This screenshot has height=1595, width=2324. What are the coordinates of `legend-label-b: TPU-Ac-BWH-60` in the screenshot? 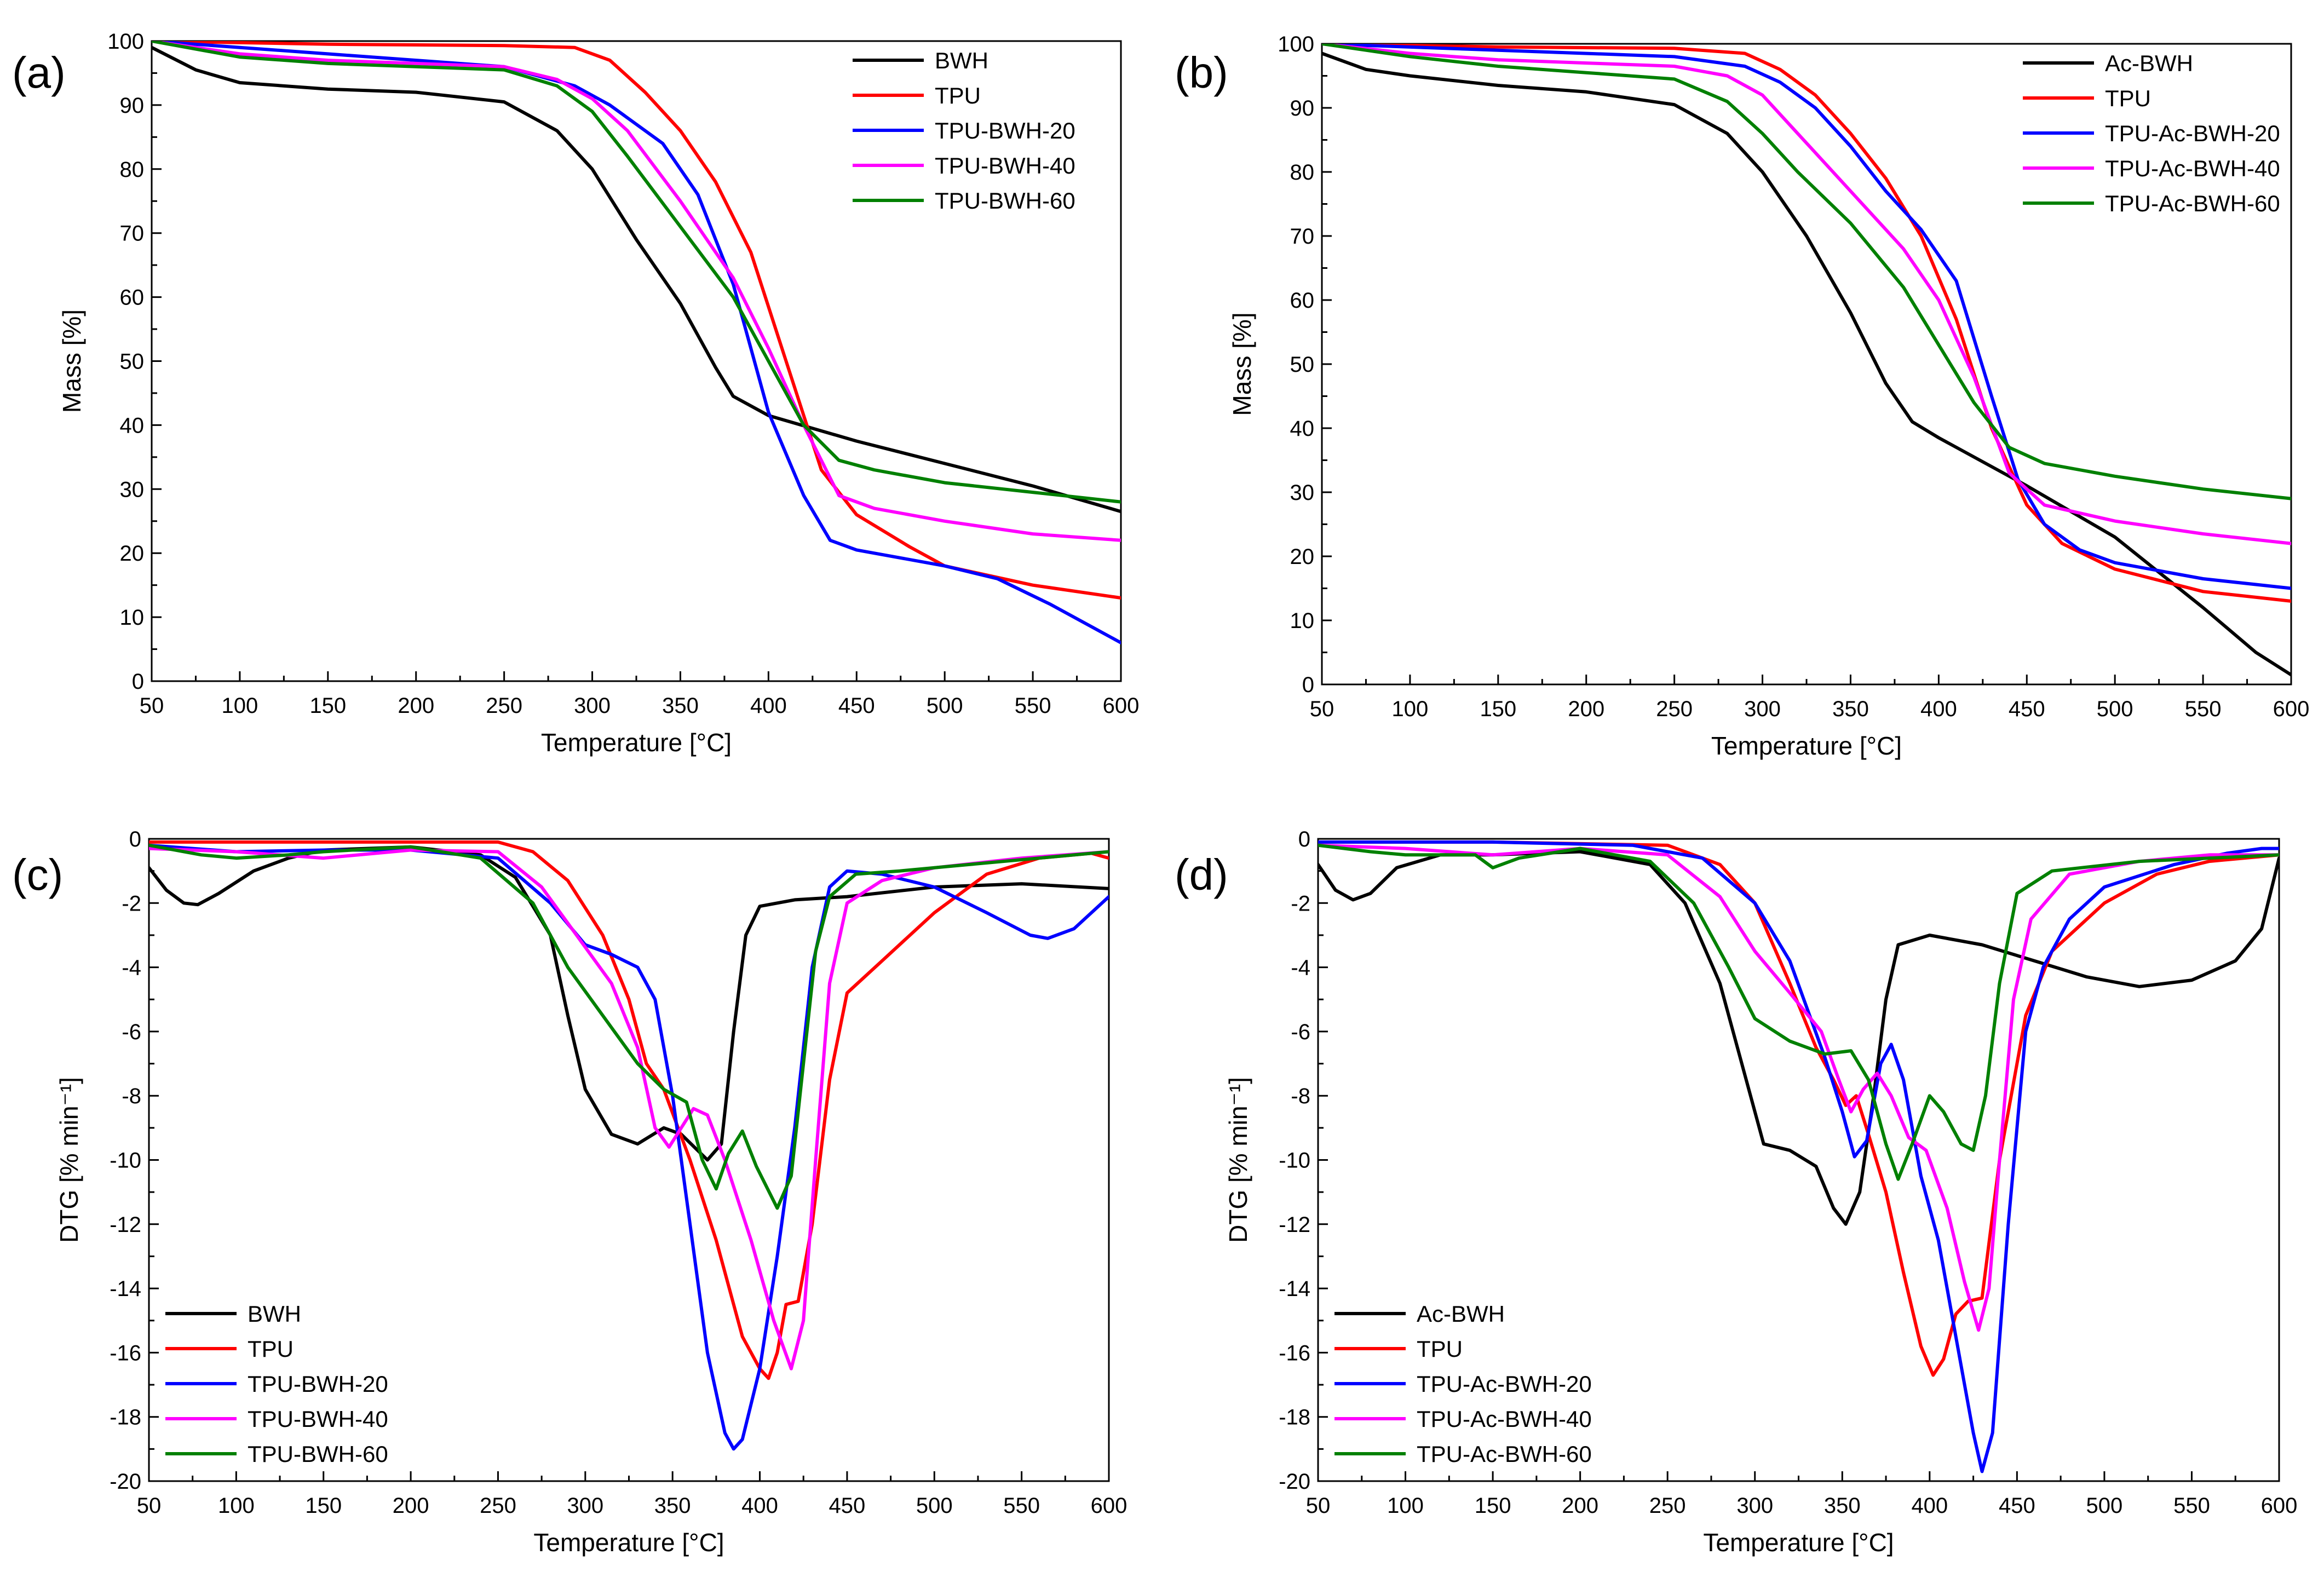 It's located at (2192, 203).